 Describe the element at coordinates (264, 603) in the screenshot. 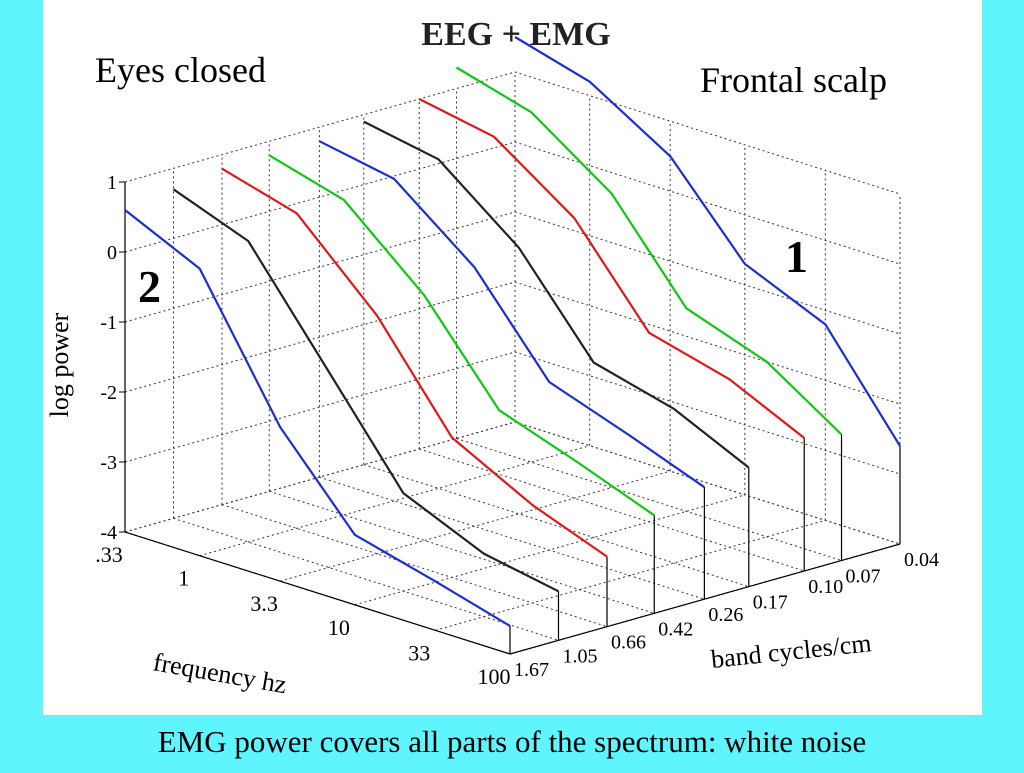

I see `x-tick-label: 3.3` at that location.